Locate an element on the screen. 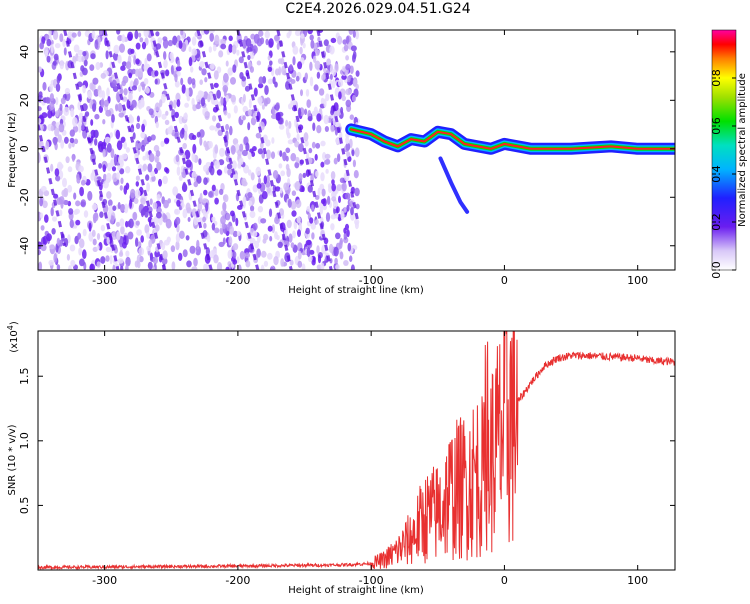 The width and height of the screenshot is (750, 604). y-tick-label: 0.5 is located at coordinates (24, 506).